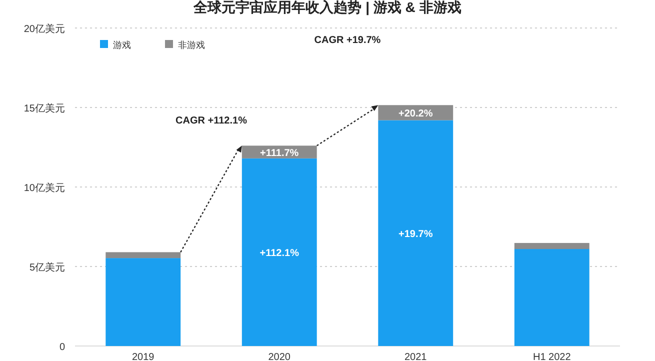 This screenshot has height=361, width=655. Describe the element at coordinates (416, 356) in the screenshot. I see `x-tick-label: 2021` at that location.